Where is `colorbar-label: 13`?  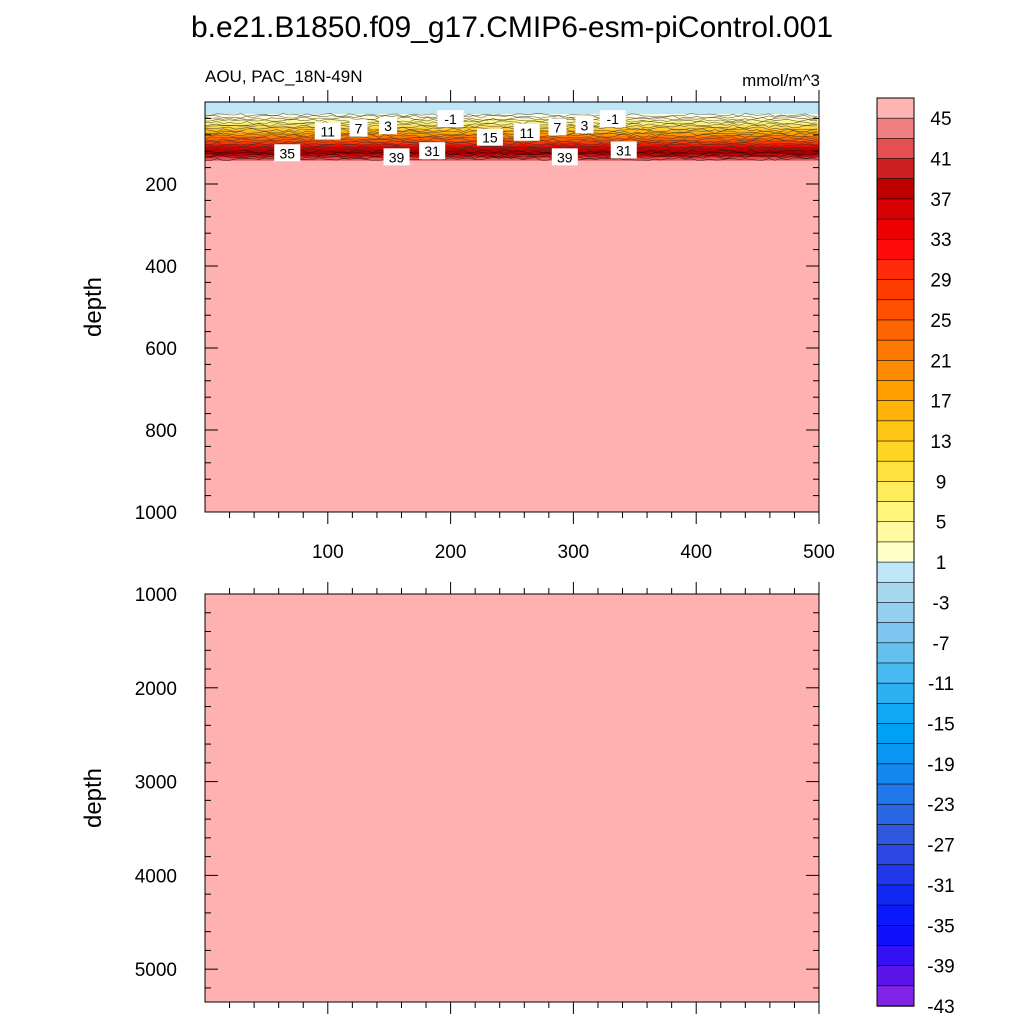
colorbar-label: 13 is located at coordinates (940, 442).